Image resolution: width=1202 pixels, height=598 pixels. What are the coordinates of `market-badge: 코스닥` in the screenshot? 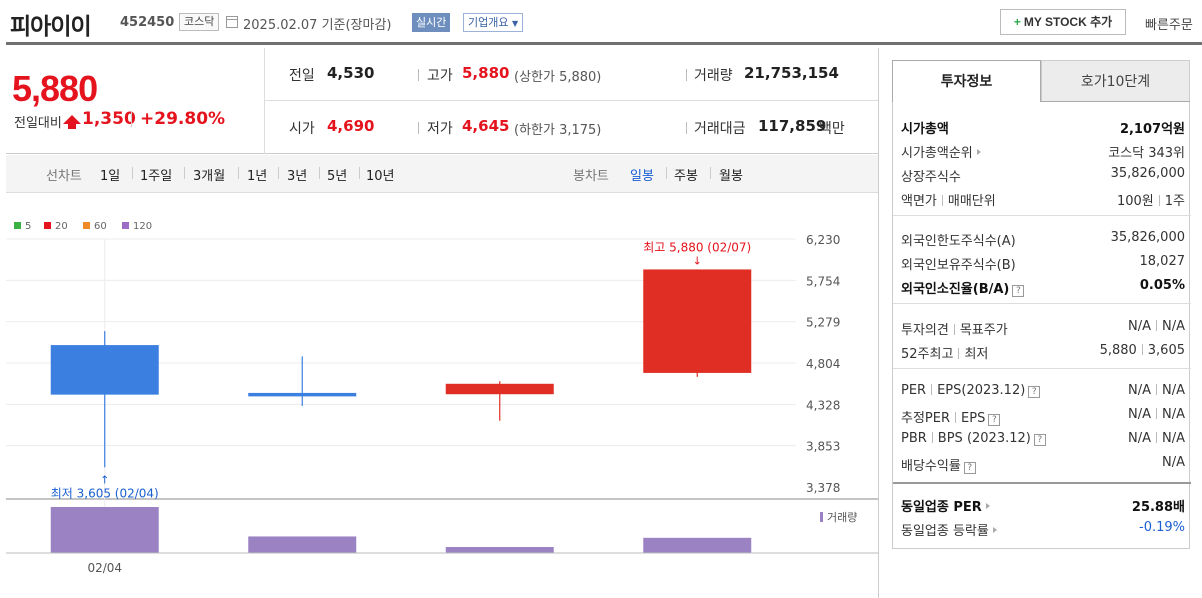 It's located at (199, 22).